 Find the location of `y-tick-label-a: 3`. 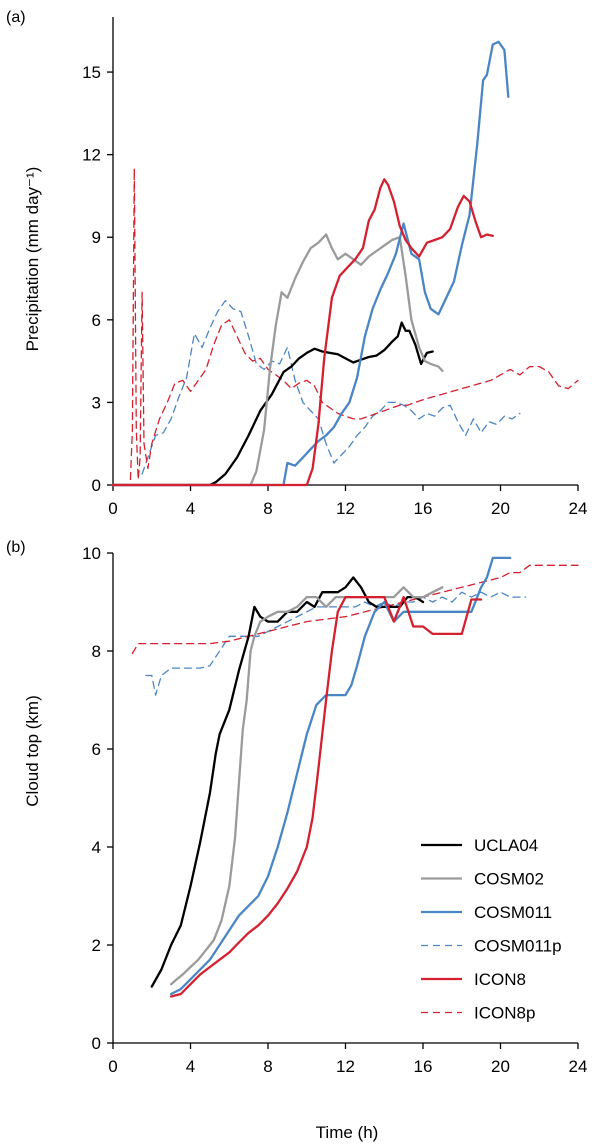

y-tick-label-a: 3 is located at coordinates (96, 402).